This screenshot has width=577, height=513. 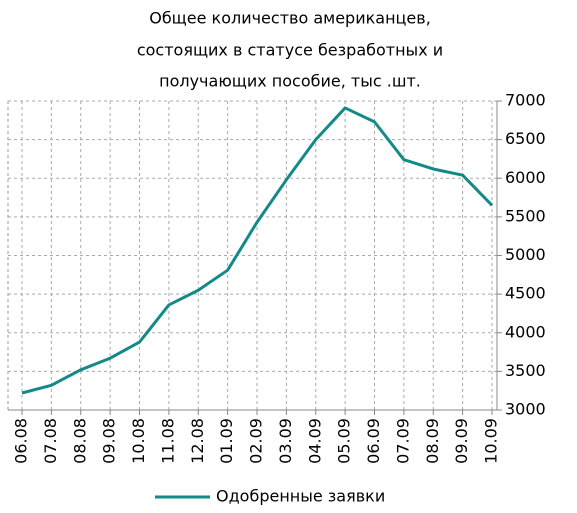 What do you see at coordinates (109, 441) in the screenshot?
I see `x-tick-label: 09.08` at bounding box center [109, 441].